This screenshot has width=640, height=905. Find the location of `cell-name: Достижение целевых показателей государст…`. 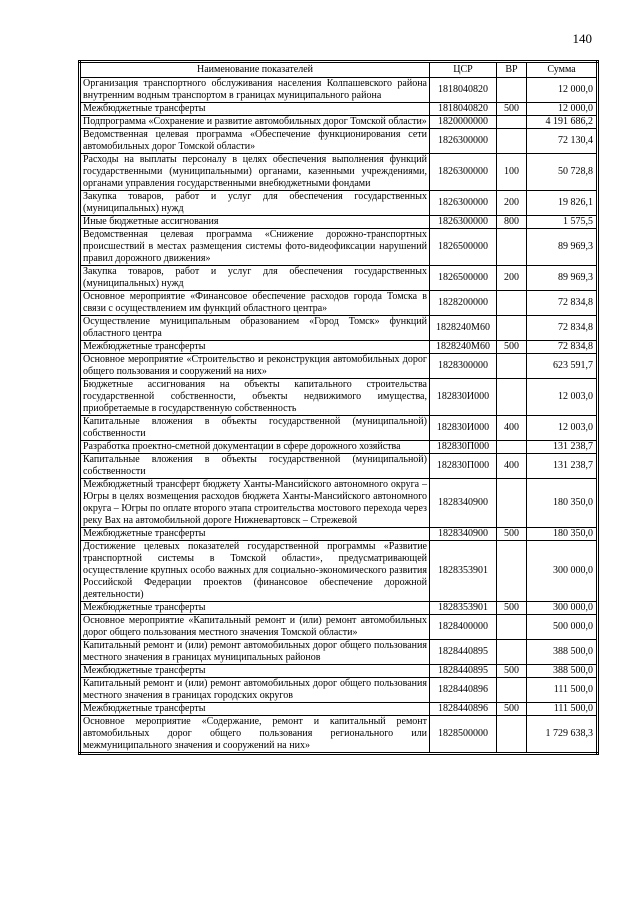

cell-name: Достижение целевых показателей государст… is located at coordinates (254, 571).